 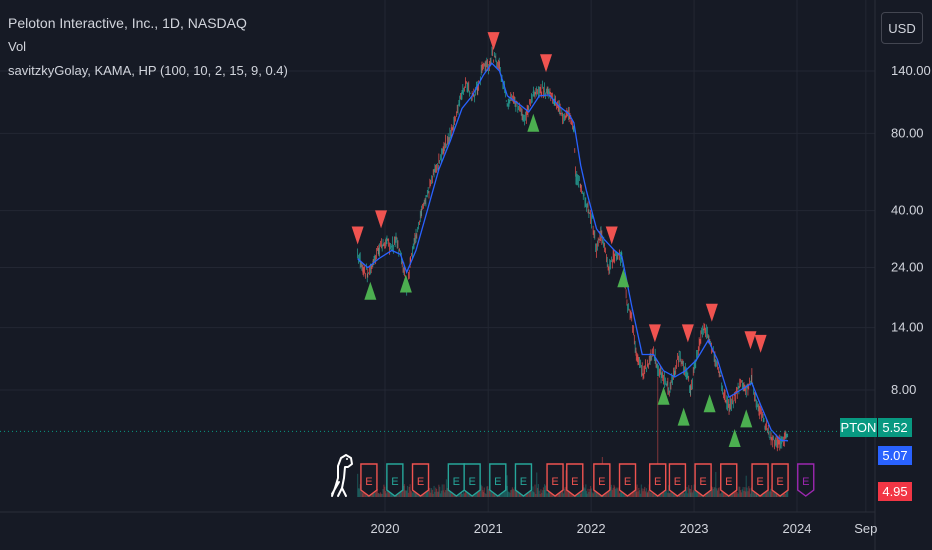 What do you see at coordinates (657, 480) in the screenshot?
I see `earnings-marker-11: E` at bounding box center [657, 480].